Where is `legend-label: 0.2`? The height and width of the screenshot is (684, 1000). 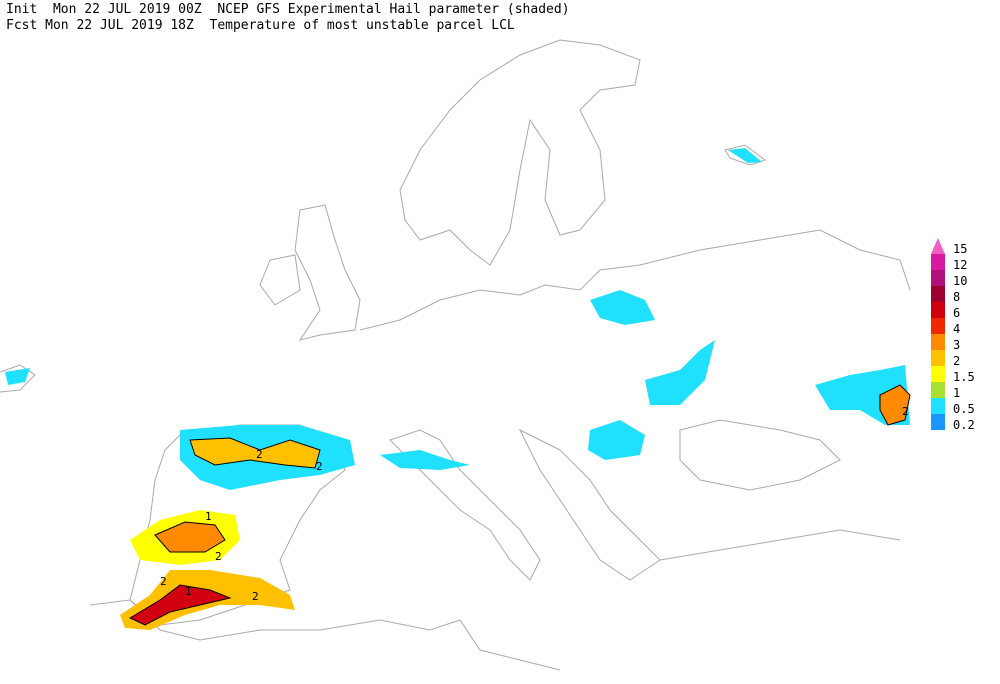
legend-label: 0.2 is located at coordinates (964, 425).